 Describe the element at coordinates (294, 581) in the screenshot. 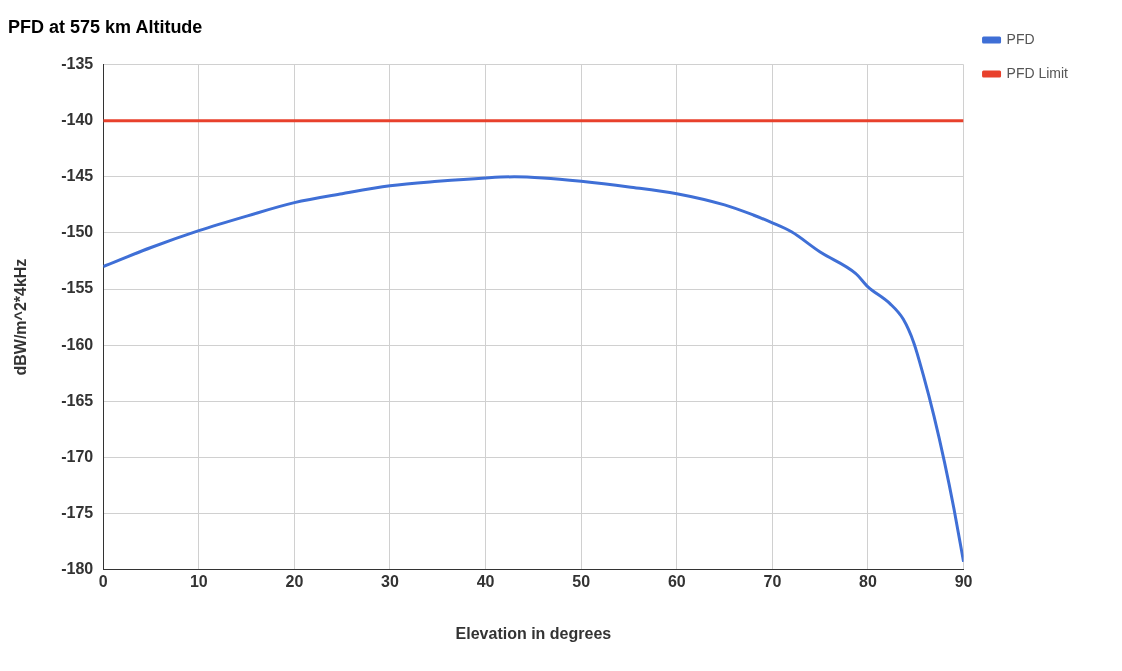

I see `x-tick-label: 20` at that location.